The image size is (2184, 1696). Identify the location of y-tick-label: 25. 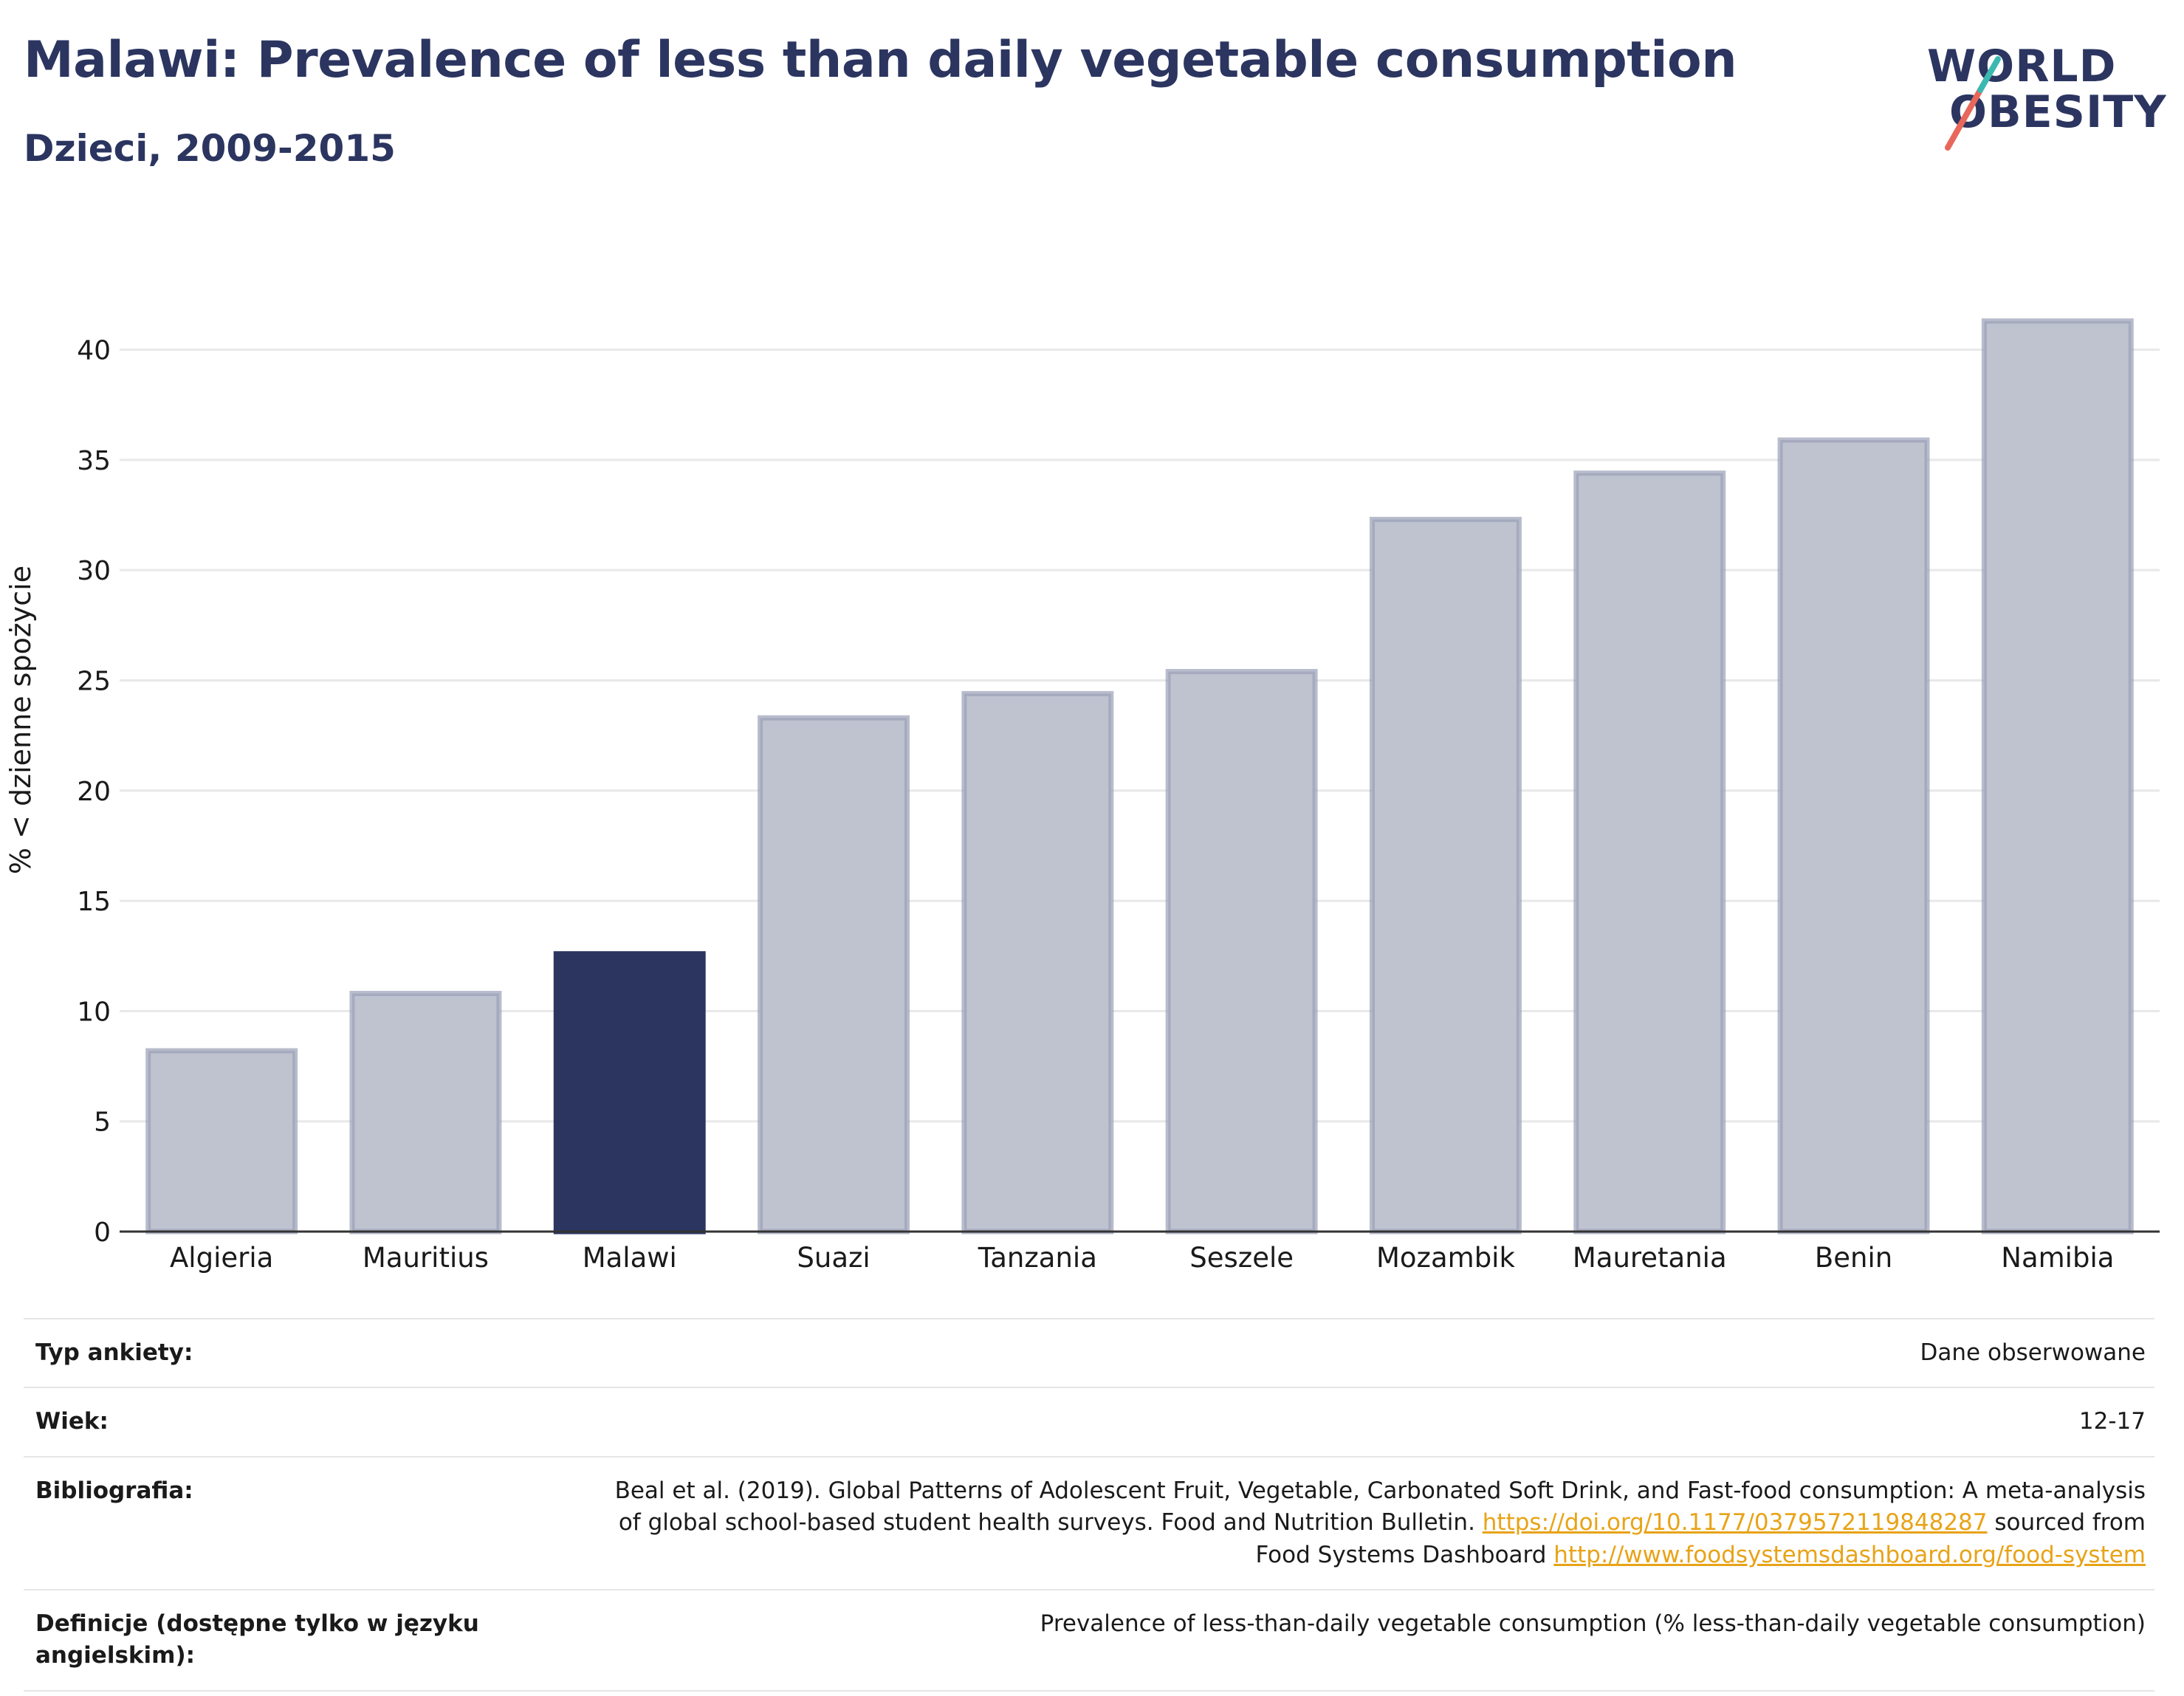
(94, 681).